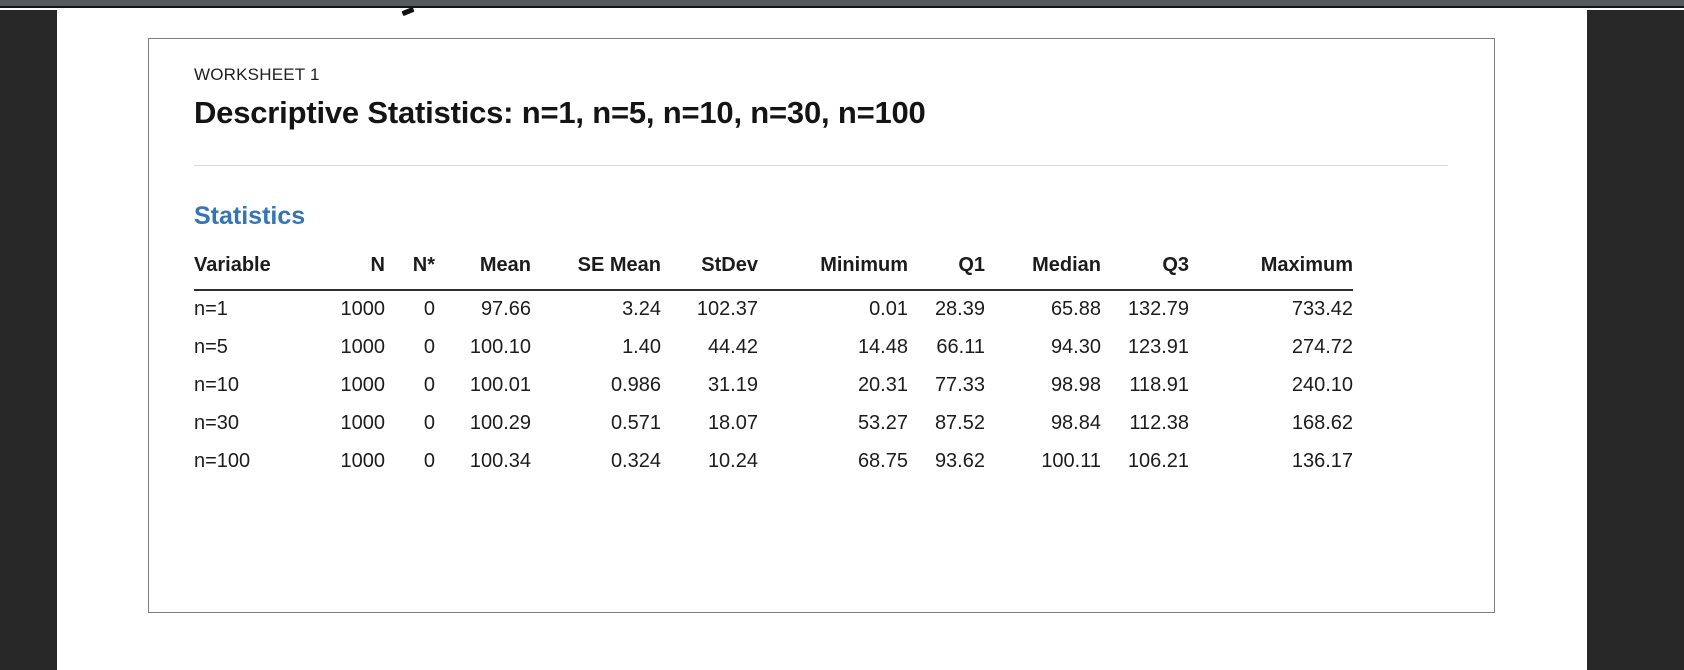  What do you see at coordinates (960, 346) in the screenshot?
I see `stat-value-cell: 66.11` at bounding box center [960, 346].